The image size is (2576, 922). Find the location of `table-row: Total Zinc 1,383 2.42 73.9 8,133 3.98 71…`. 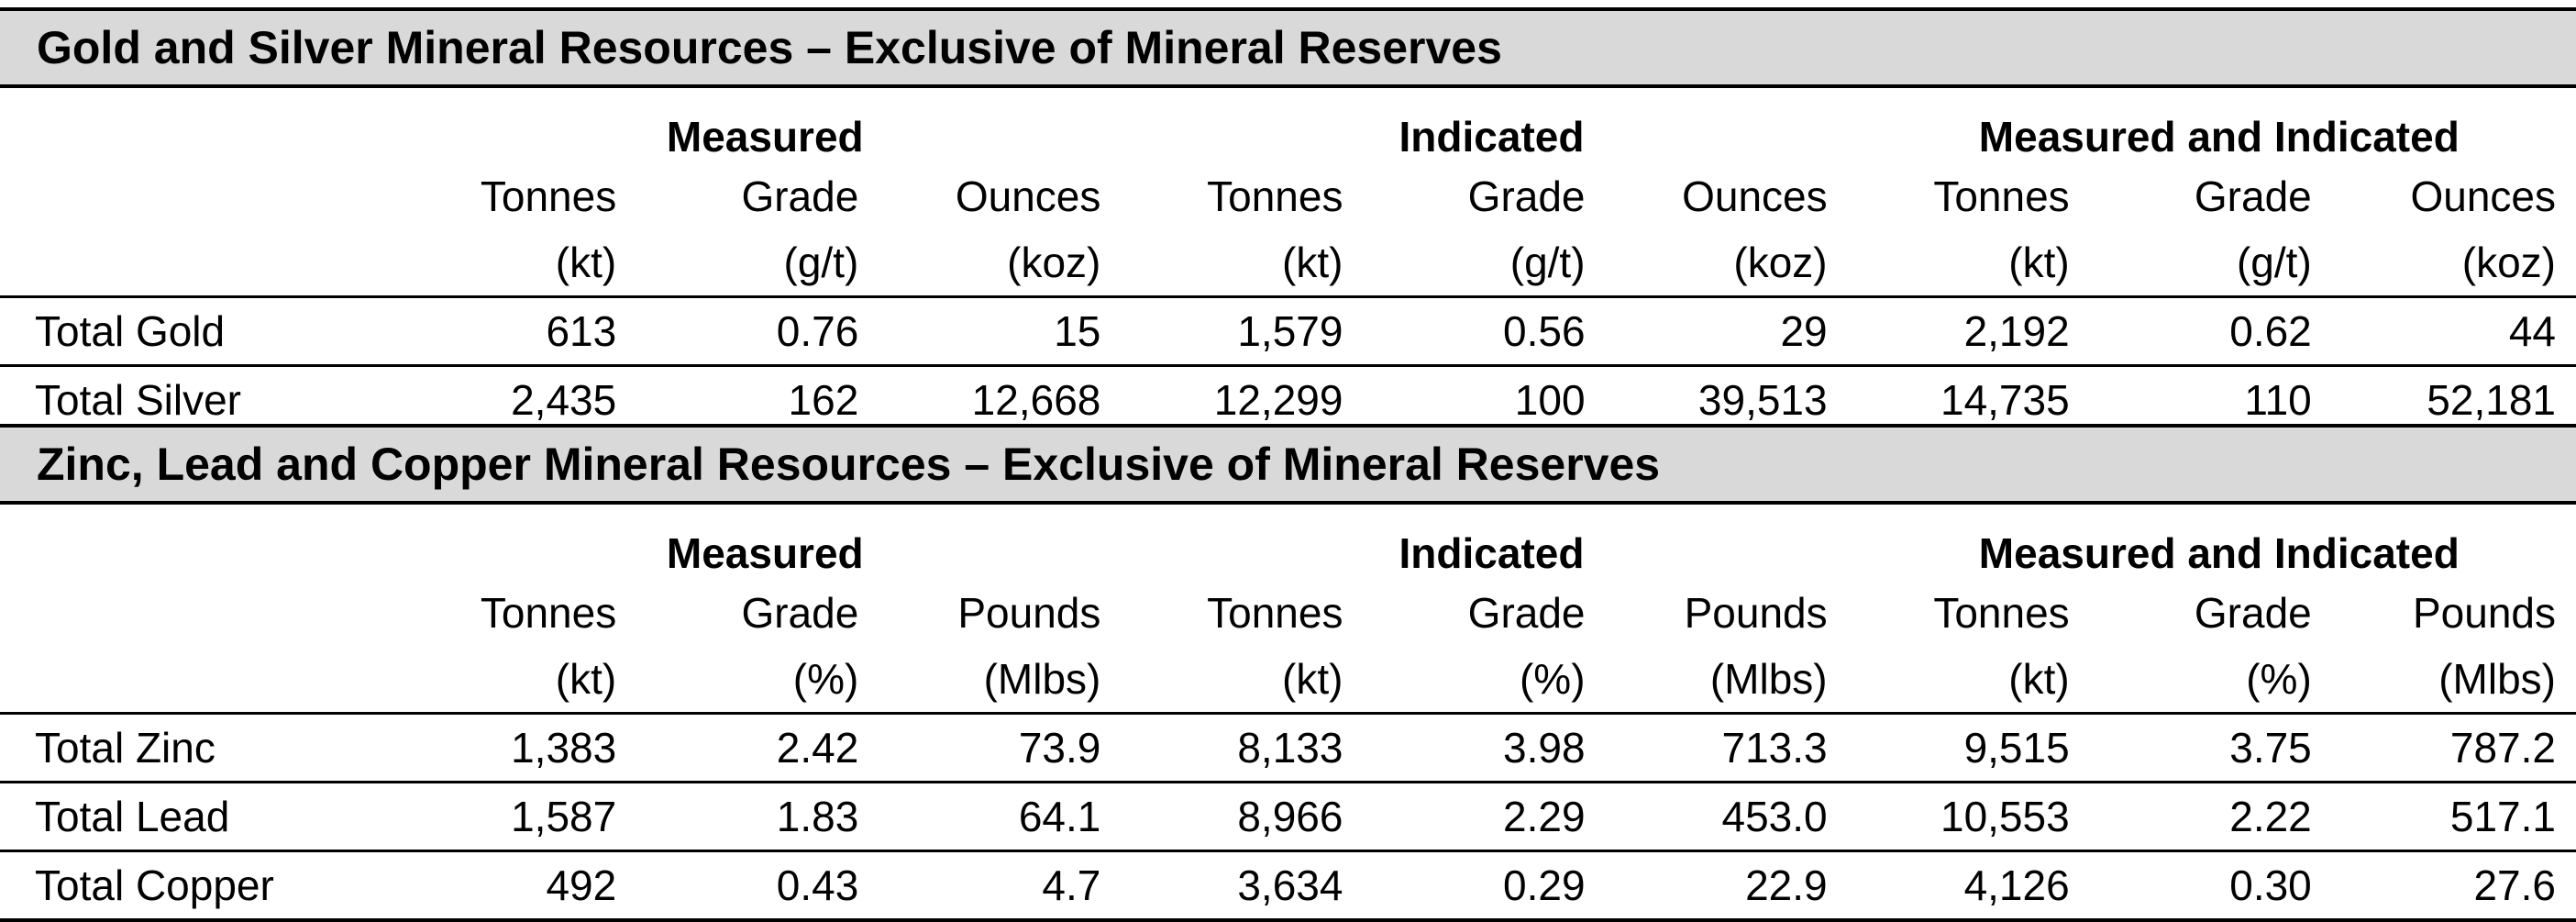

table-row: Total Zinc 1,383 2.42 73.9 8,133 3.98 71… is located at coordinates (1288, 748).